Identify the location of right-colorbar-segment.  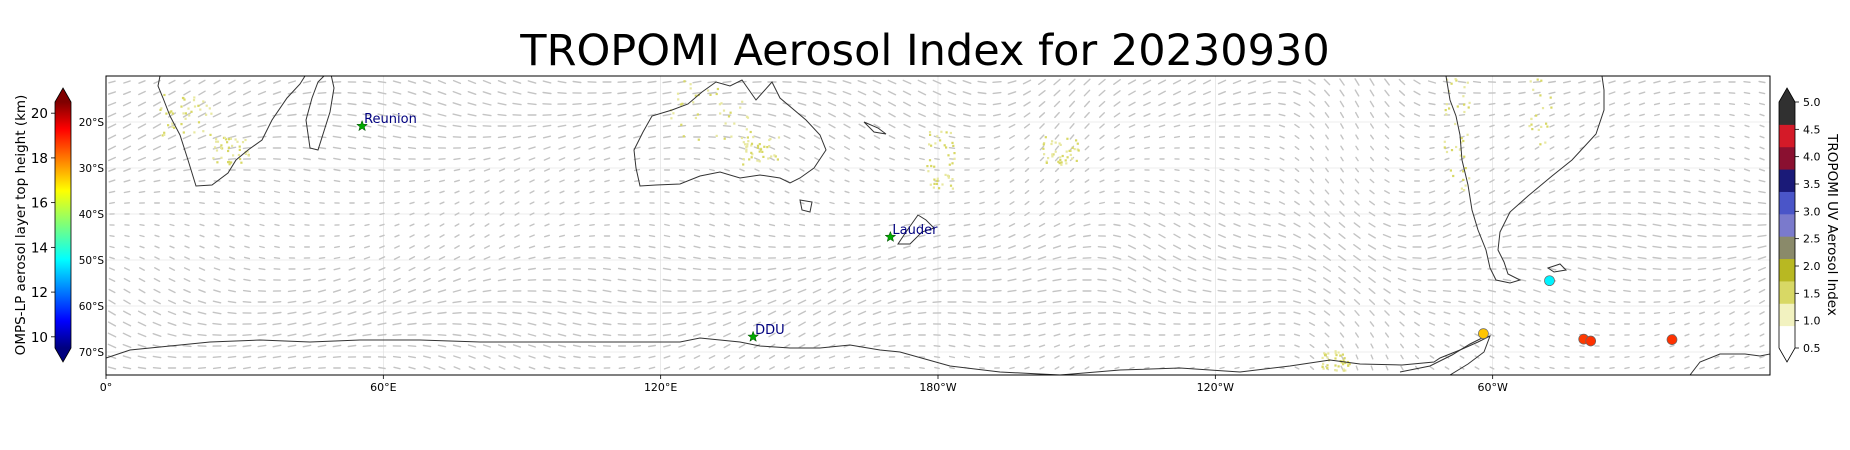
(1787, 158).